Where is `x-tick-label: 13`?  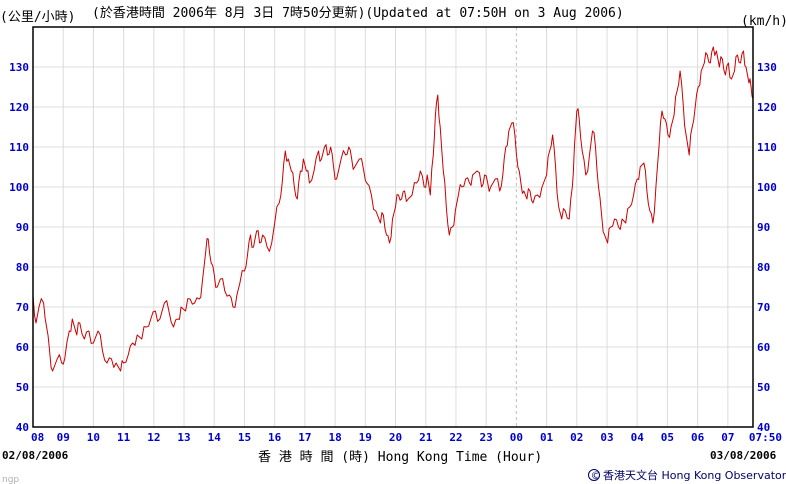
x-tick-label: 13 is located at coordinates (183, 437).